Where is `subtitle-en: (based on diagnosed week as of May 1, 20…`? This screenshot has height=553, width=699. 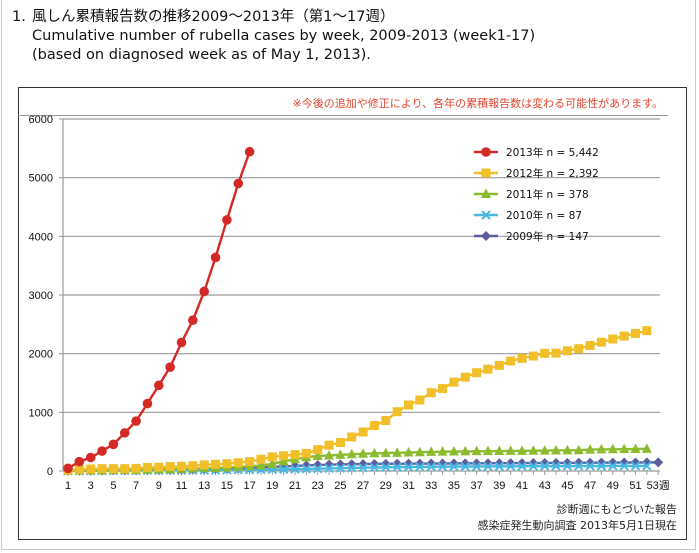 subtitle-en: (based on diagnosed week as of May 1, 20… is located at coordinates (201, 55).